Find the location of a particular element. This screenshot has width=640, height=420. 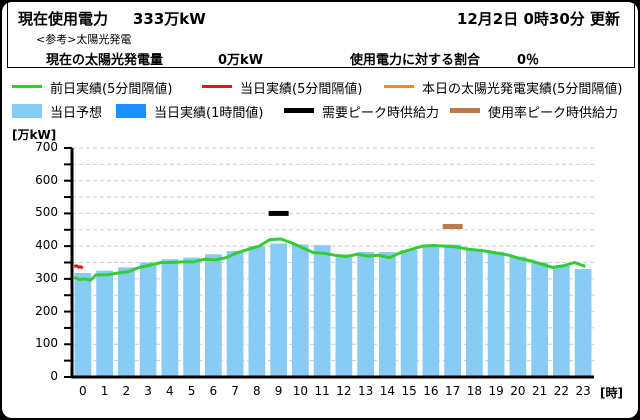

x-tick-label: 6 is located at coordinates (213, 391).